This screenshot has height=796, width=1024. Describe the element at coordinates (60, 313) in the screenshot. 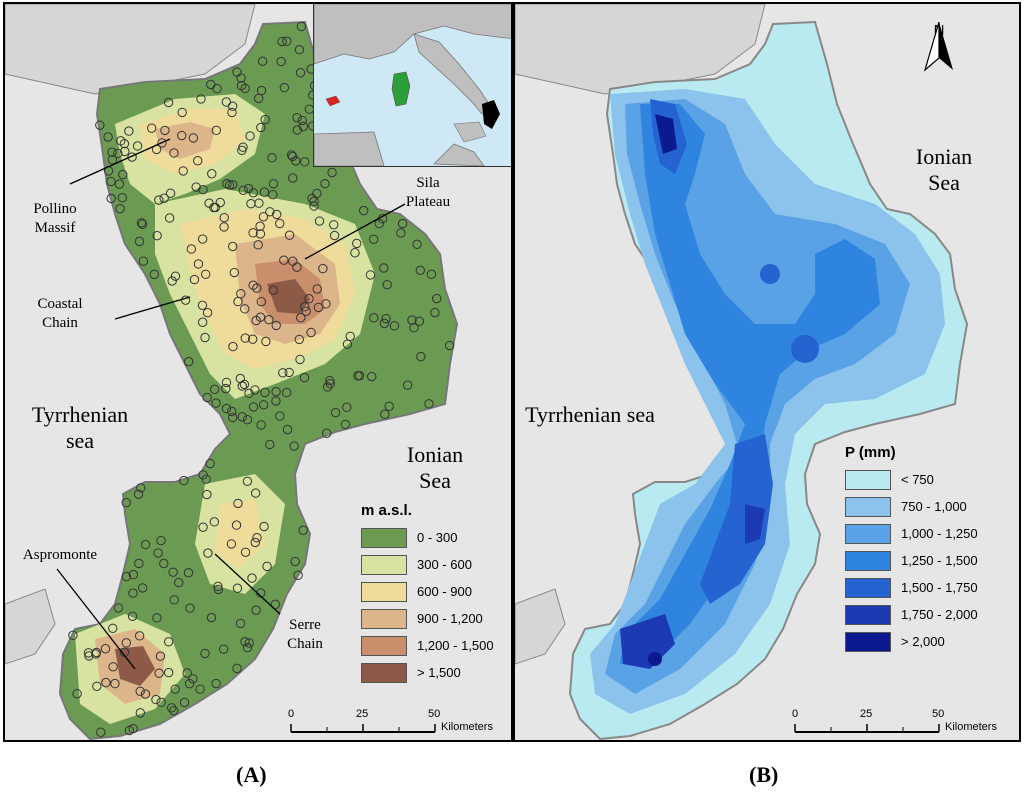

I see `coastal-chain-label: Coastal Chain` at that location.